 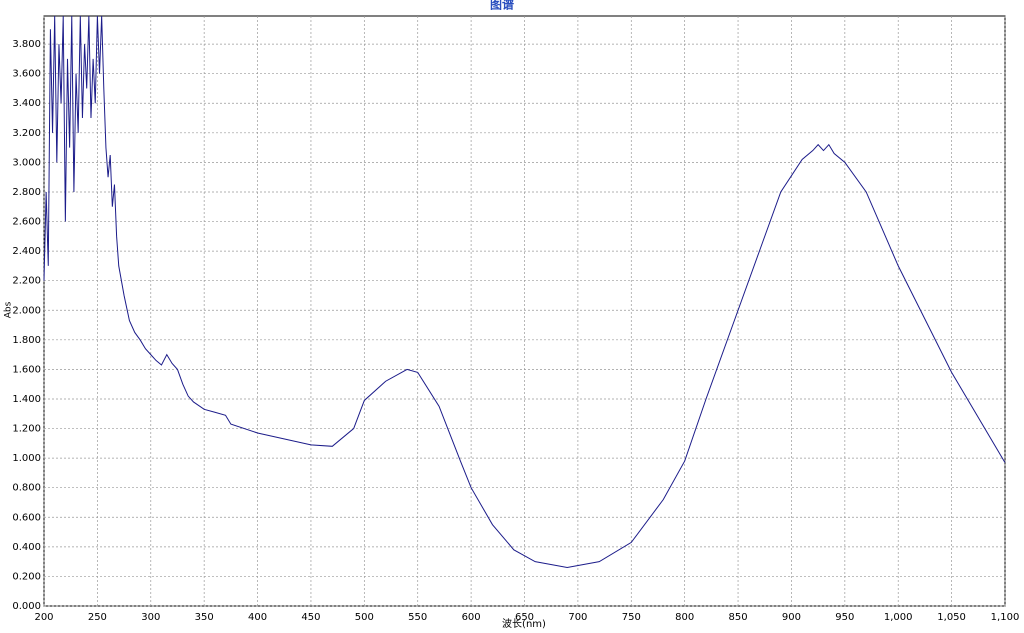 I want to click on x-tick-label: 900, so click(x=791, y=617).